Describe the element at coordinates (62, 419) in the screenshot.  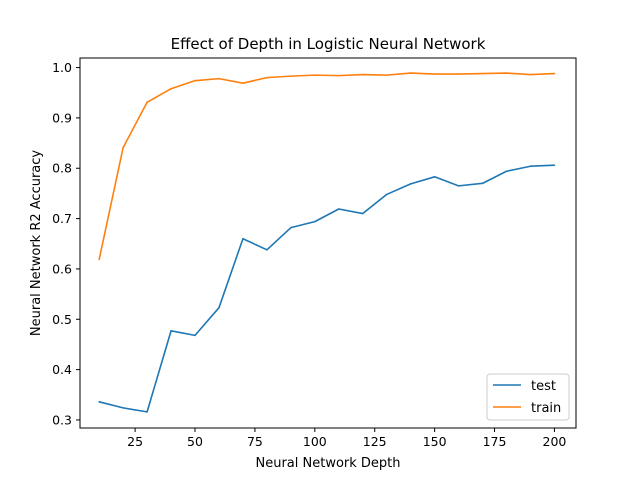
I see `y-tick-label: 0.3` at that location.